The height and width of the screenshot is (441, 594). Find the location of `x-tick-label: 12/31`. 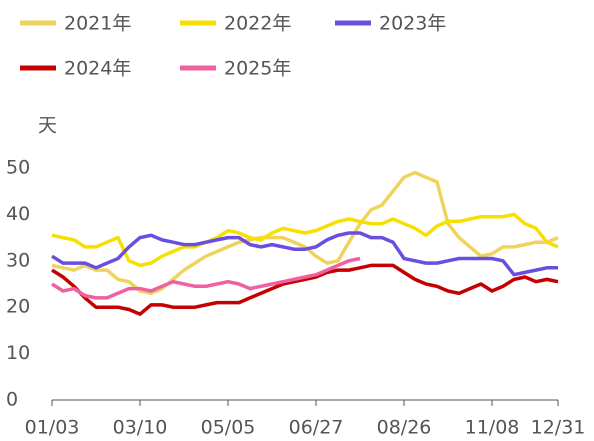

x-tick-label: 12/31 is located at coordinates (558, 428).